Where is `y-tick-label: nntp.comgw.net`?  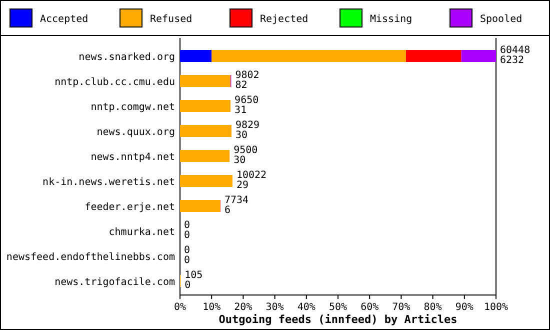 y-tick-label: nntp.comgw.net is located at coordinates (132, 107).